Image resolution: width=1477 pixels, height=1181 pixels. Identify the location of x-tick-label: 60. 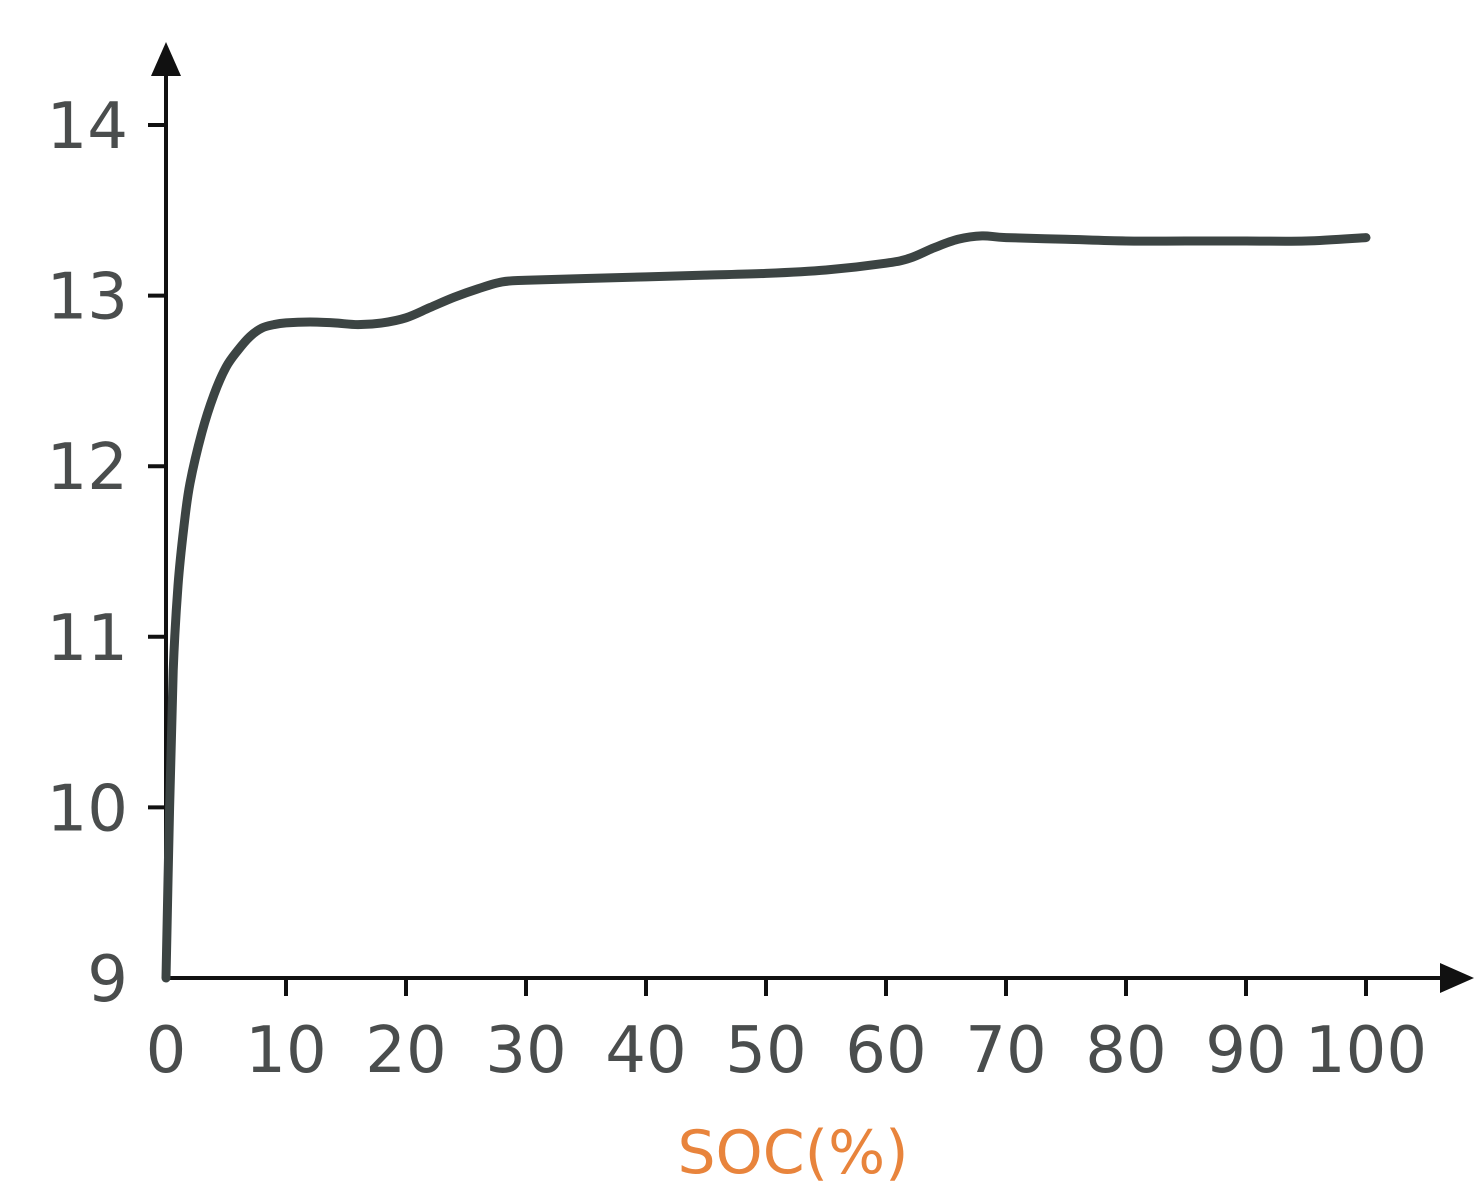
(885, 1051).